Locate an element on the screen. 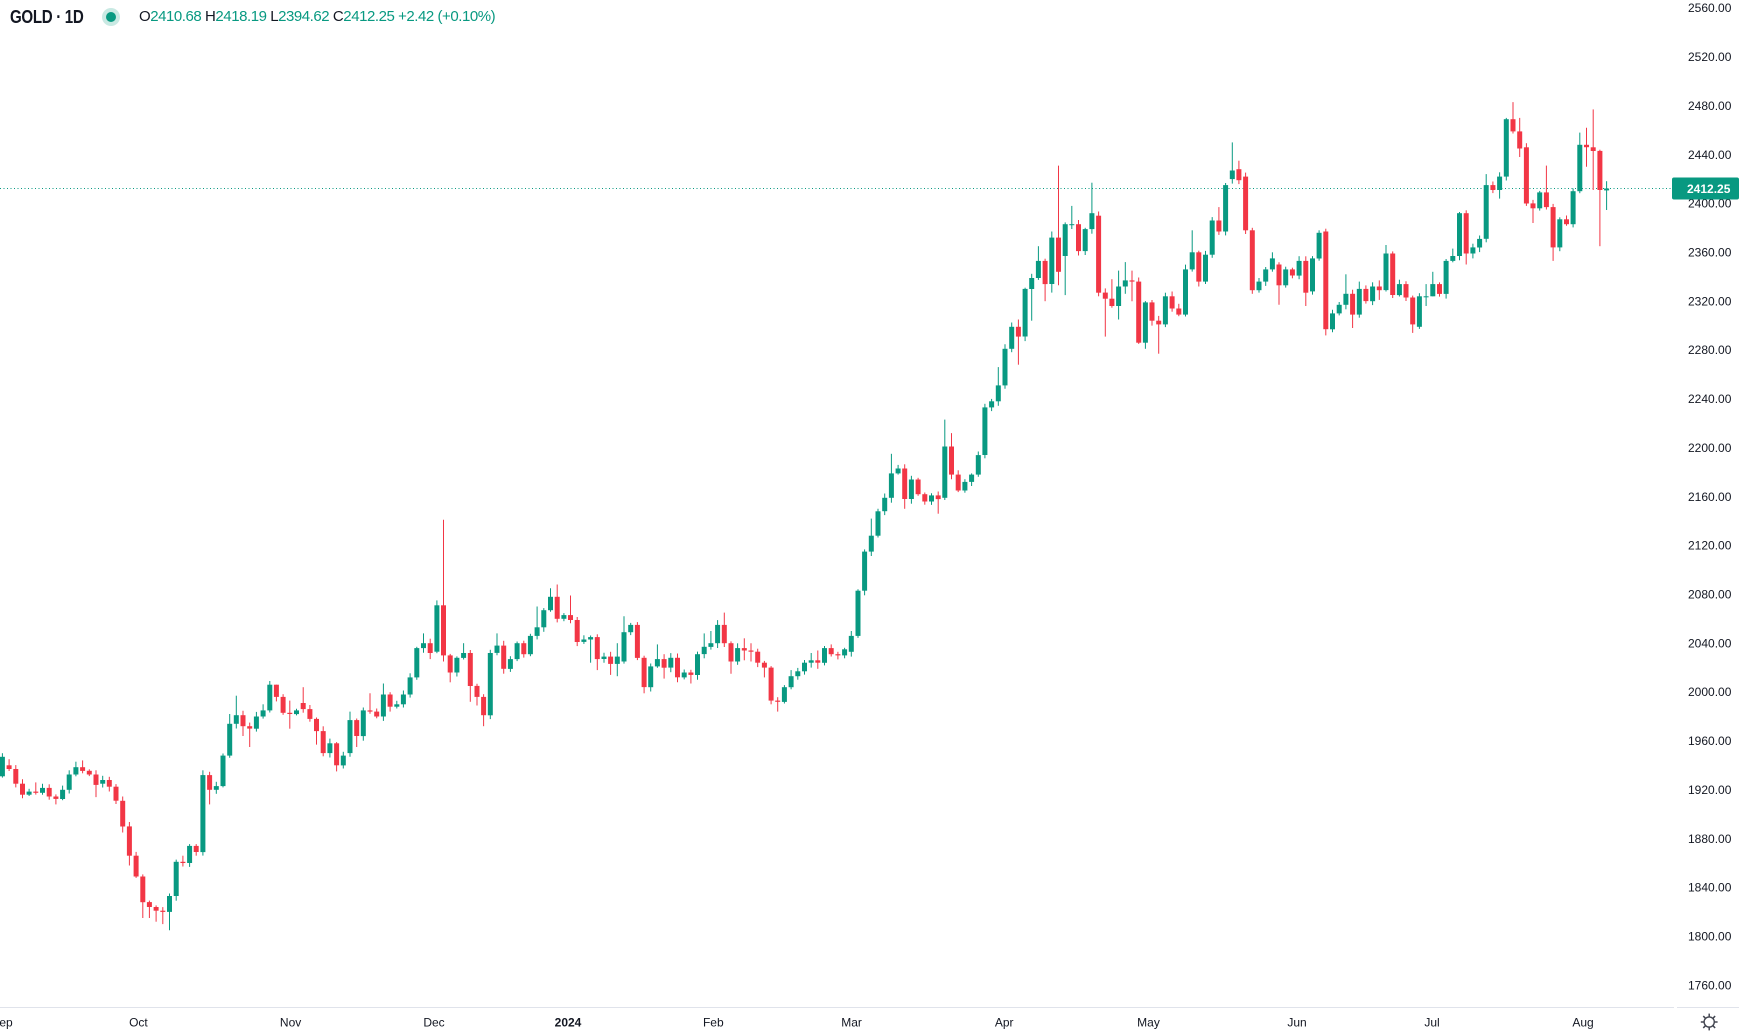  svg-text: Aug is located at coordinates (1582, 1023).